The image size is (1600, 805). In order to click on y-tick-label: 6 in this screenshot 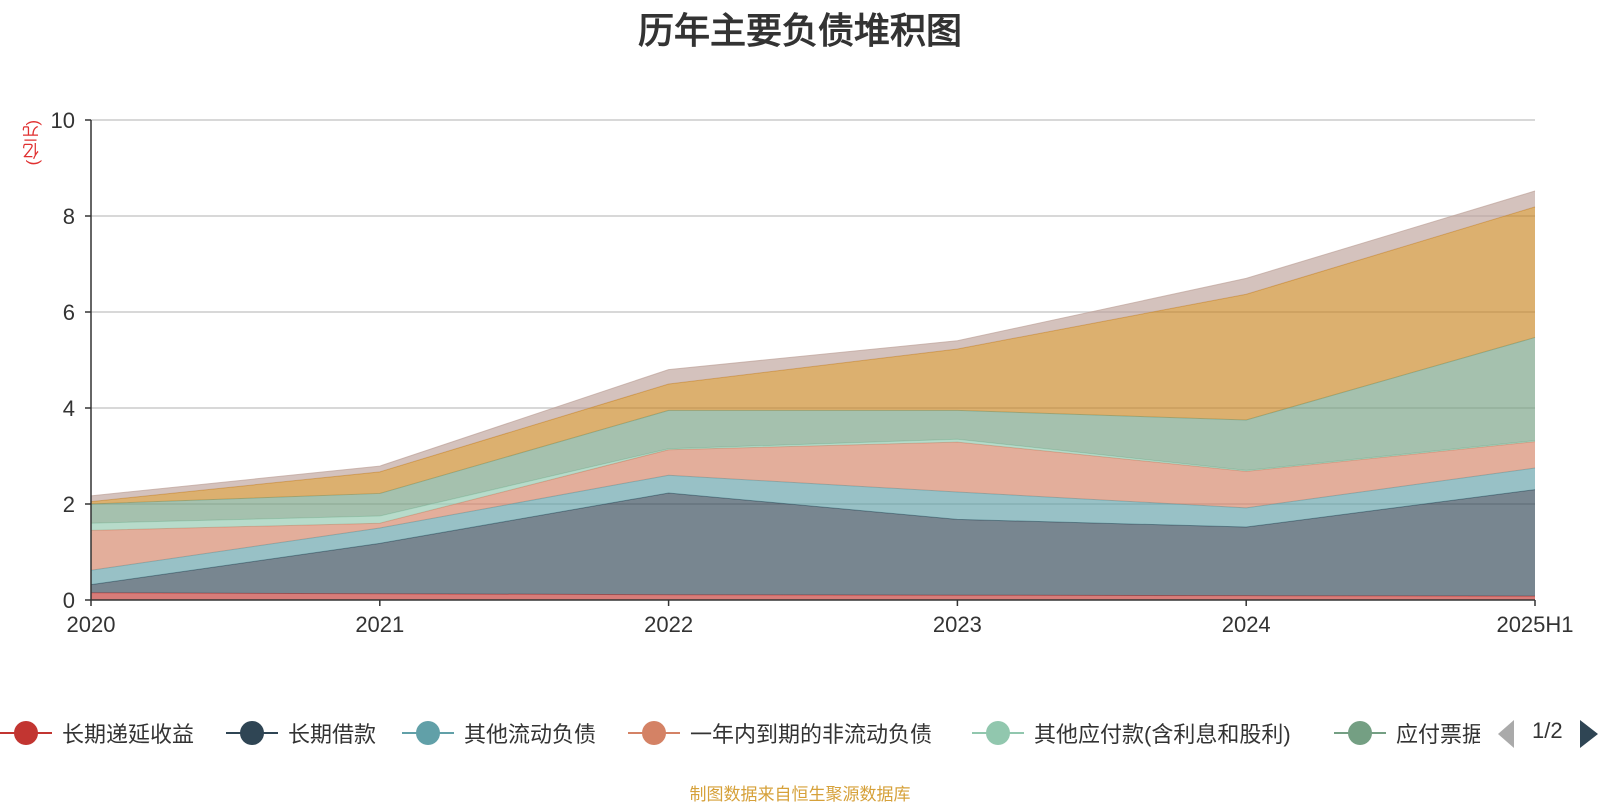, I will do `click(69, 312)`.